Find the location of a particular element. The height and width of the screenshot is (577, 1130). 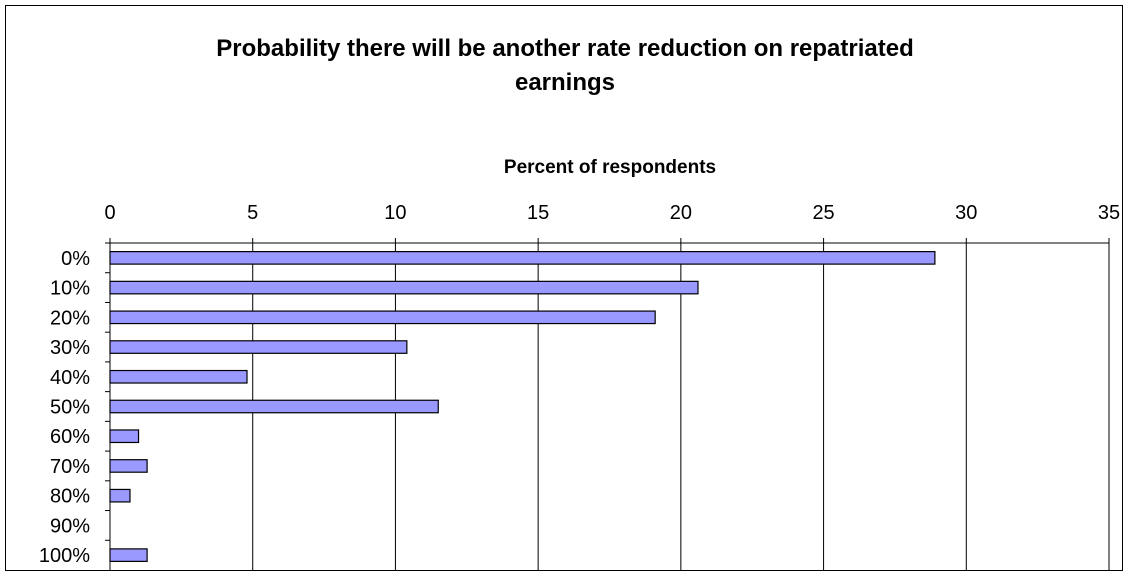

bar-80pct is located at coordinates (120, 495).